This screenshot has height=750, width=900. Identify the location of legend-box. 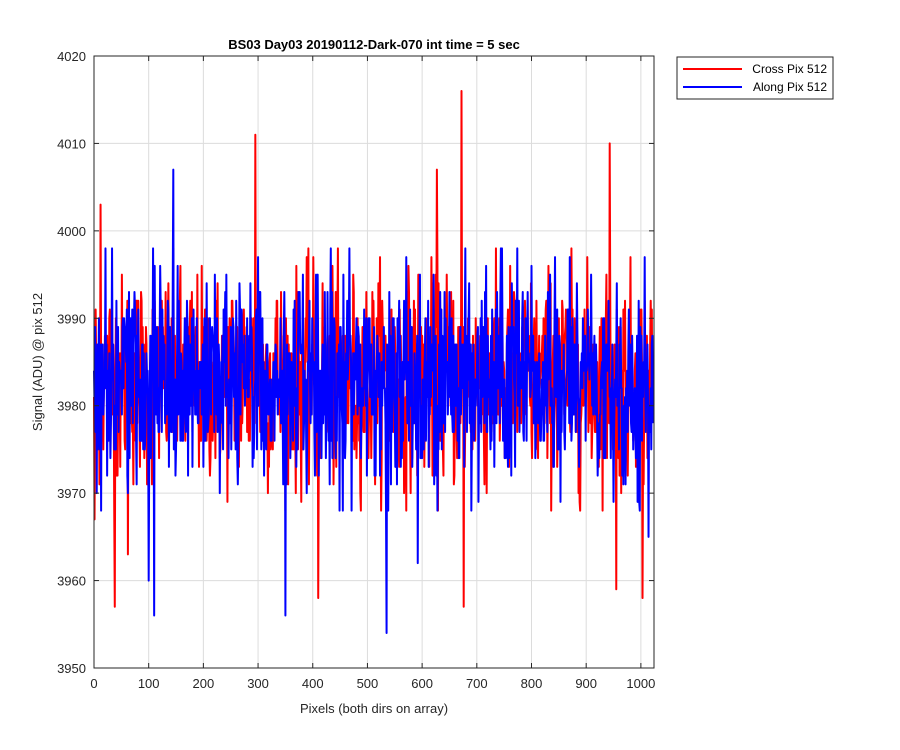
(755, 78).